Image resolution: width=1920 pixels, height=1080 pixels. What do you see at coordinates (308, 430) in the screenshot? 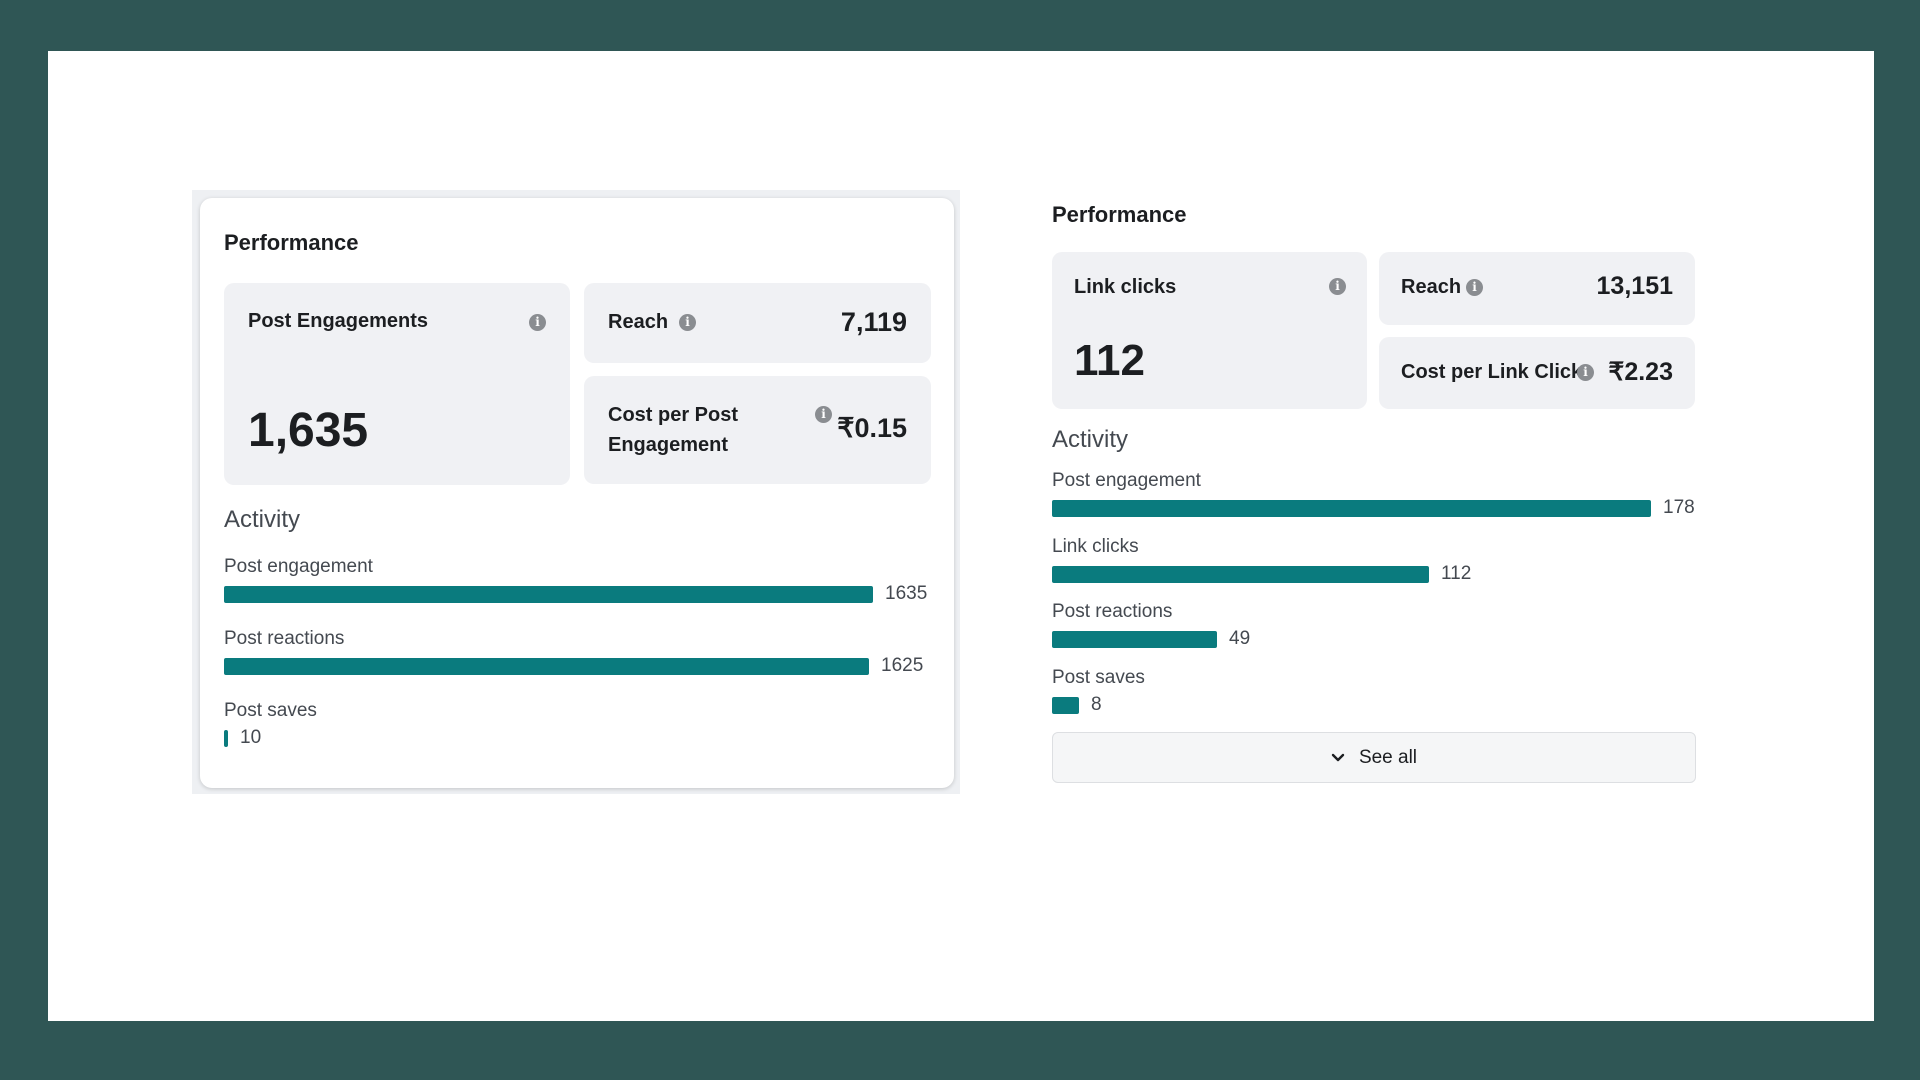
I see `post-engagements-value: 1,635` at bounding box center [308, 430].